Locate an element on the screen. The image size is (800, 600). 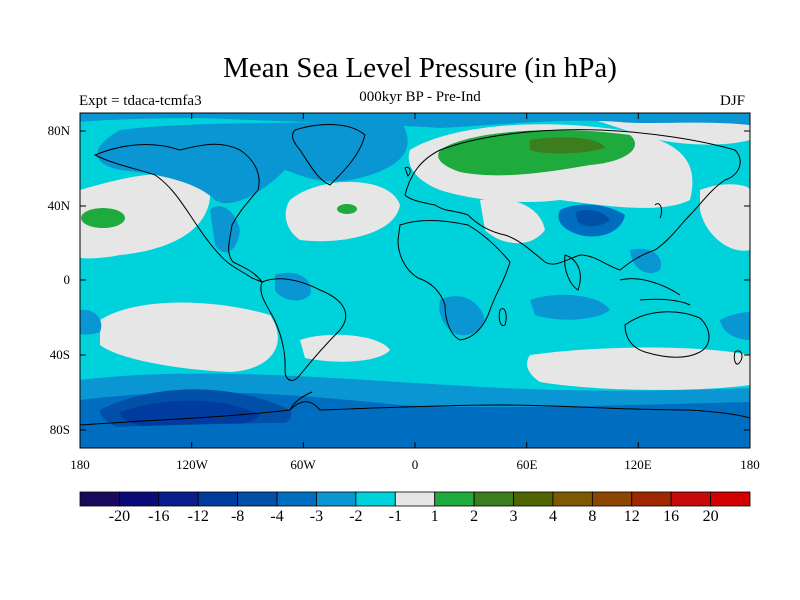
colorbar-tick-label: -8 is located at coordinates (237, 516).